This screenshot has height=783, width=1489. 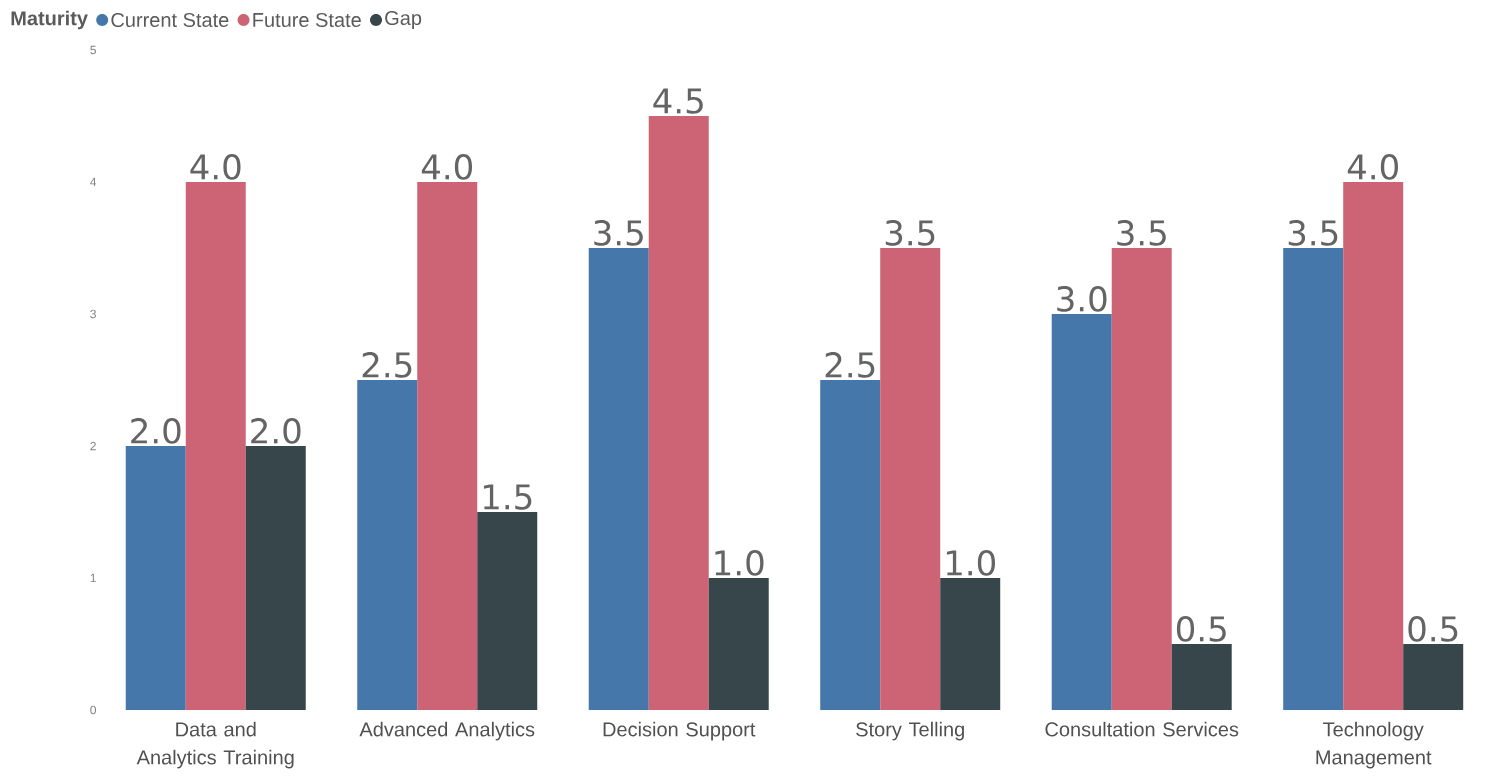 I want to click on x-tick-label: Technology Management, so click(x=1374, y=745).